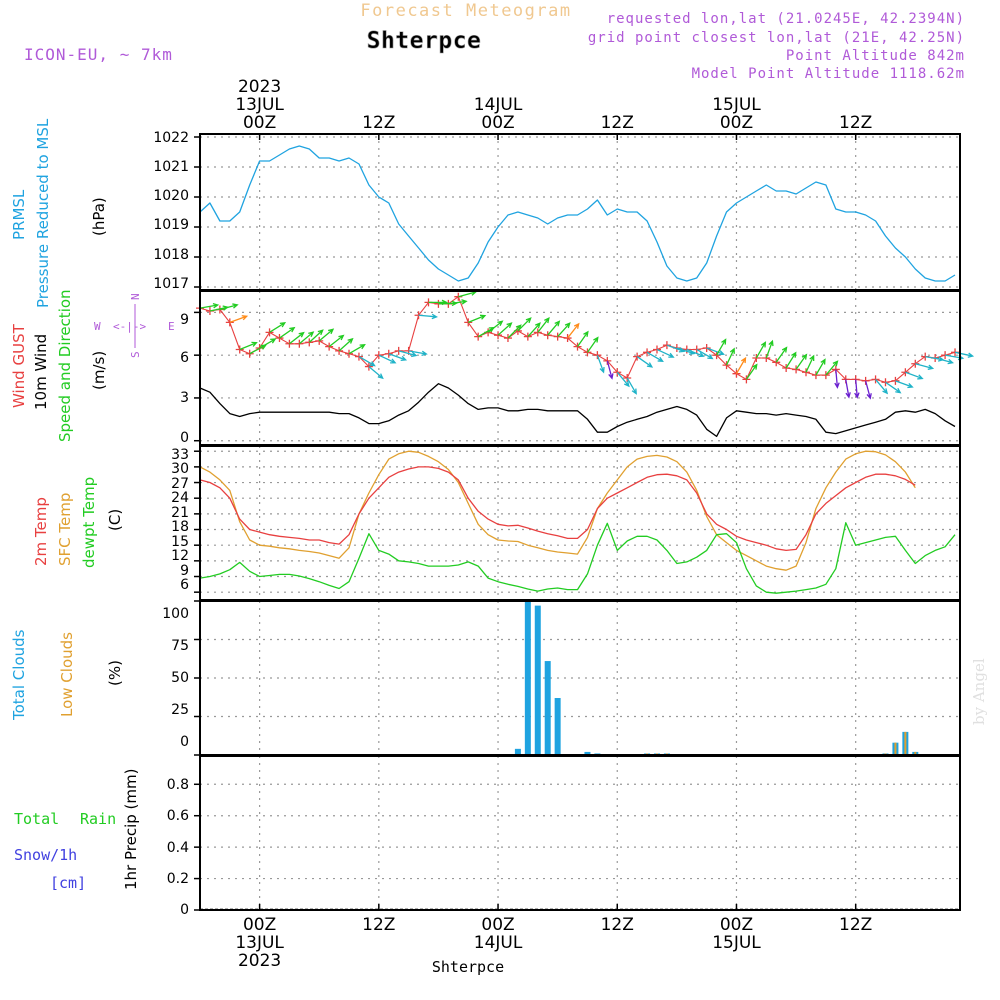 The image size is (1000, 1000). I want to click on top-time-label: 2023, so click(259, 87).